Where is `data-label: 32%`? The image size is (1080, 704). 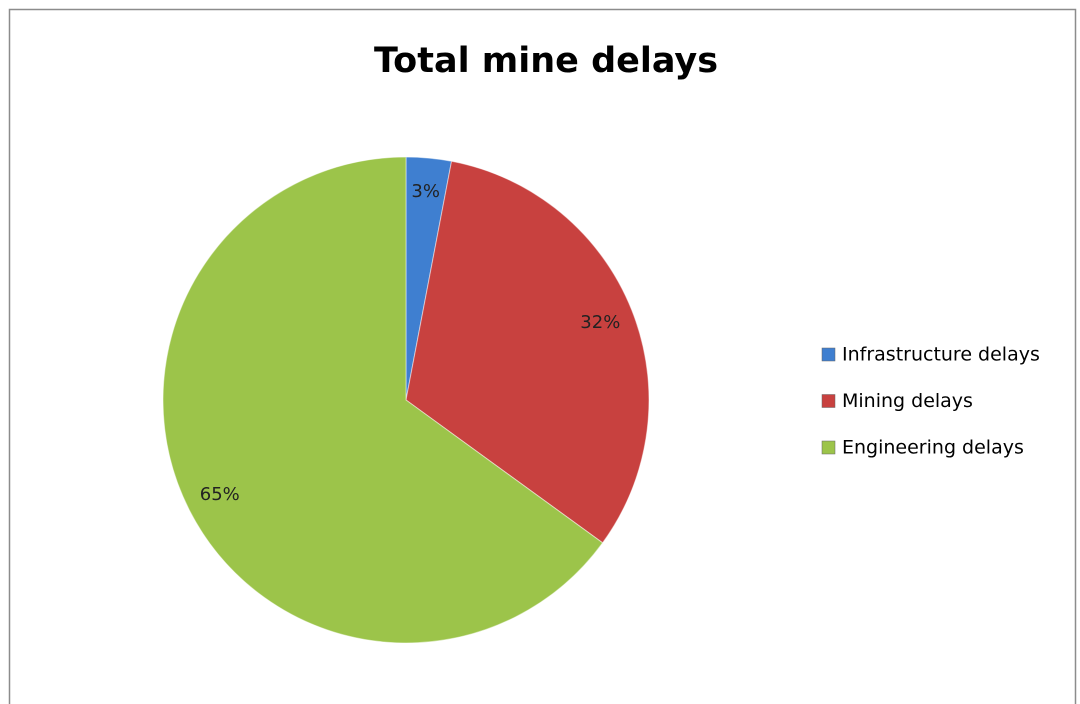 data-label: 32% is located at coordinates (600, 322).